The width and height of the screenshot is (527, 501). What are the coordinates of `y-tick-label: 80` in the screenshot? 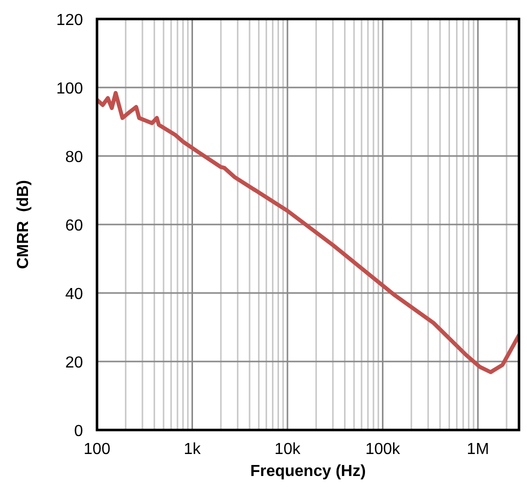 It's located at (74, 157).